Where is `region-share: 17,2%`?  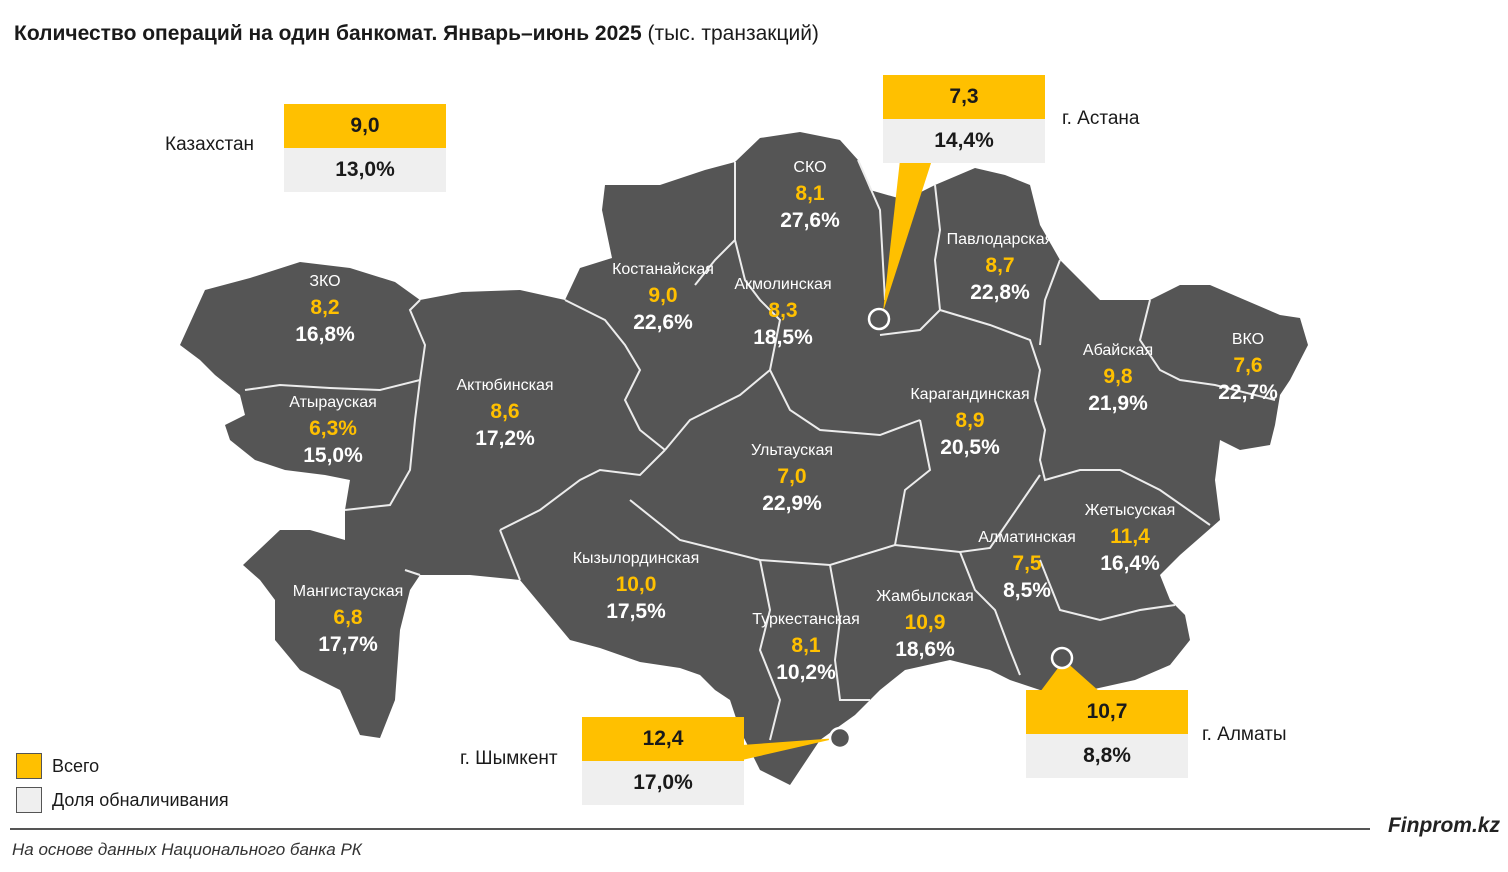 region-share: 17,2% is located at coordinates (505, 438).